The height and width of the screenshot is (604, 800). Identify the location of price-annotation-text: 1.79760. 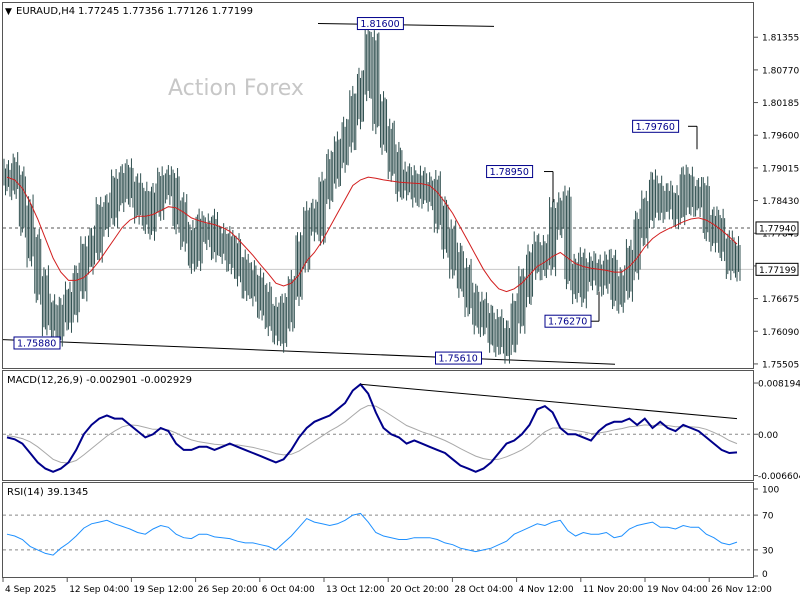
(655, 127).